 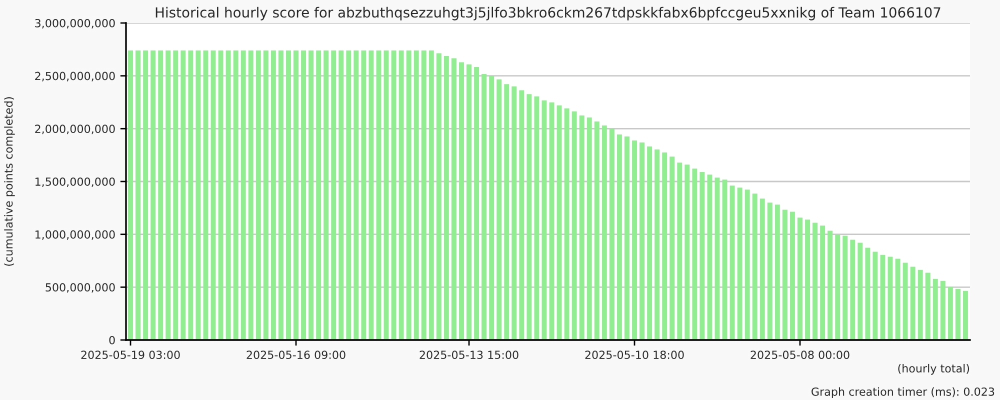 I want to click on y-tick-label: 1,500,000,000, so click(x=75, y=182).